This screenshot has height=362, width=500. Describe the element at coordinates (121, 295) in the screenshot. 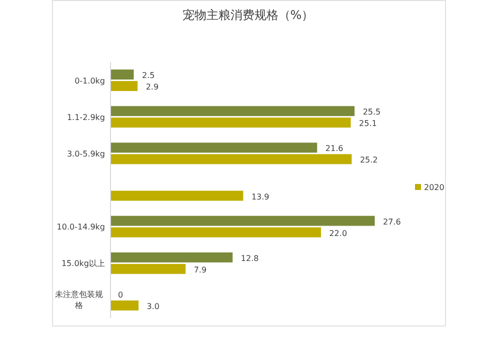

I see `data-label: 0` at that location.